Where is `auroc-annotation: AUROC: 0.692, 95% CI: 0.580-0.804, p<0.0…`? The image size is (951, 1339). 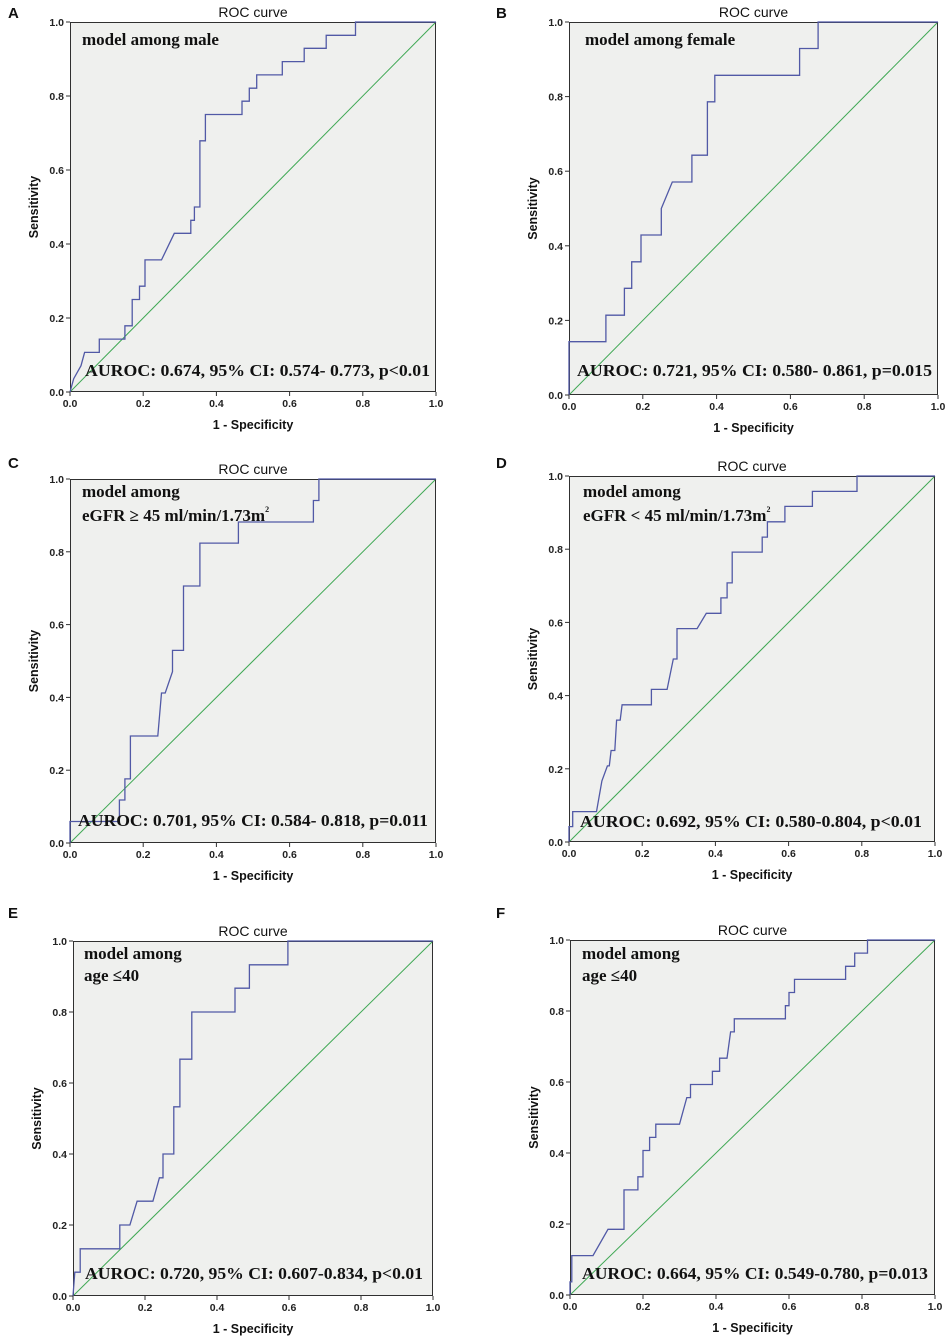
auroc-annotation: AUROC: 0.692, 95% CI: 0.580-0.804, p<0.0… is located at coordinates (751, 821).